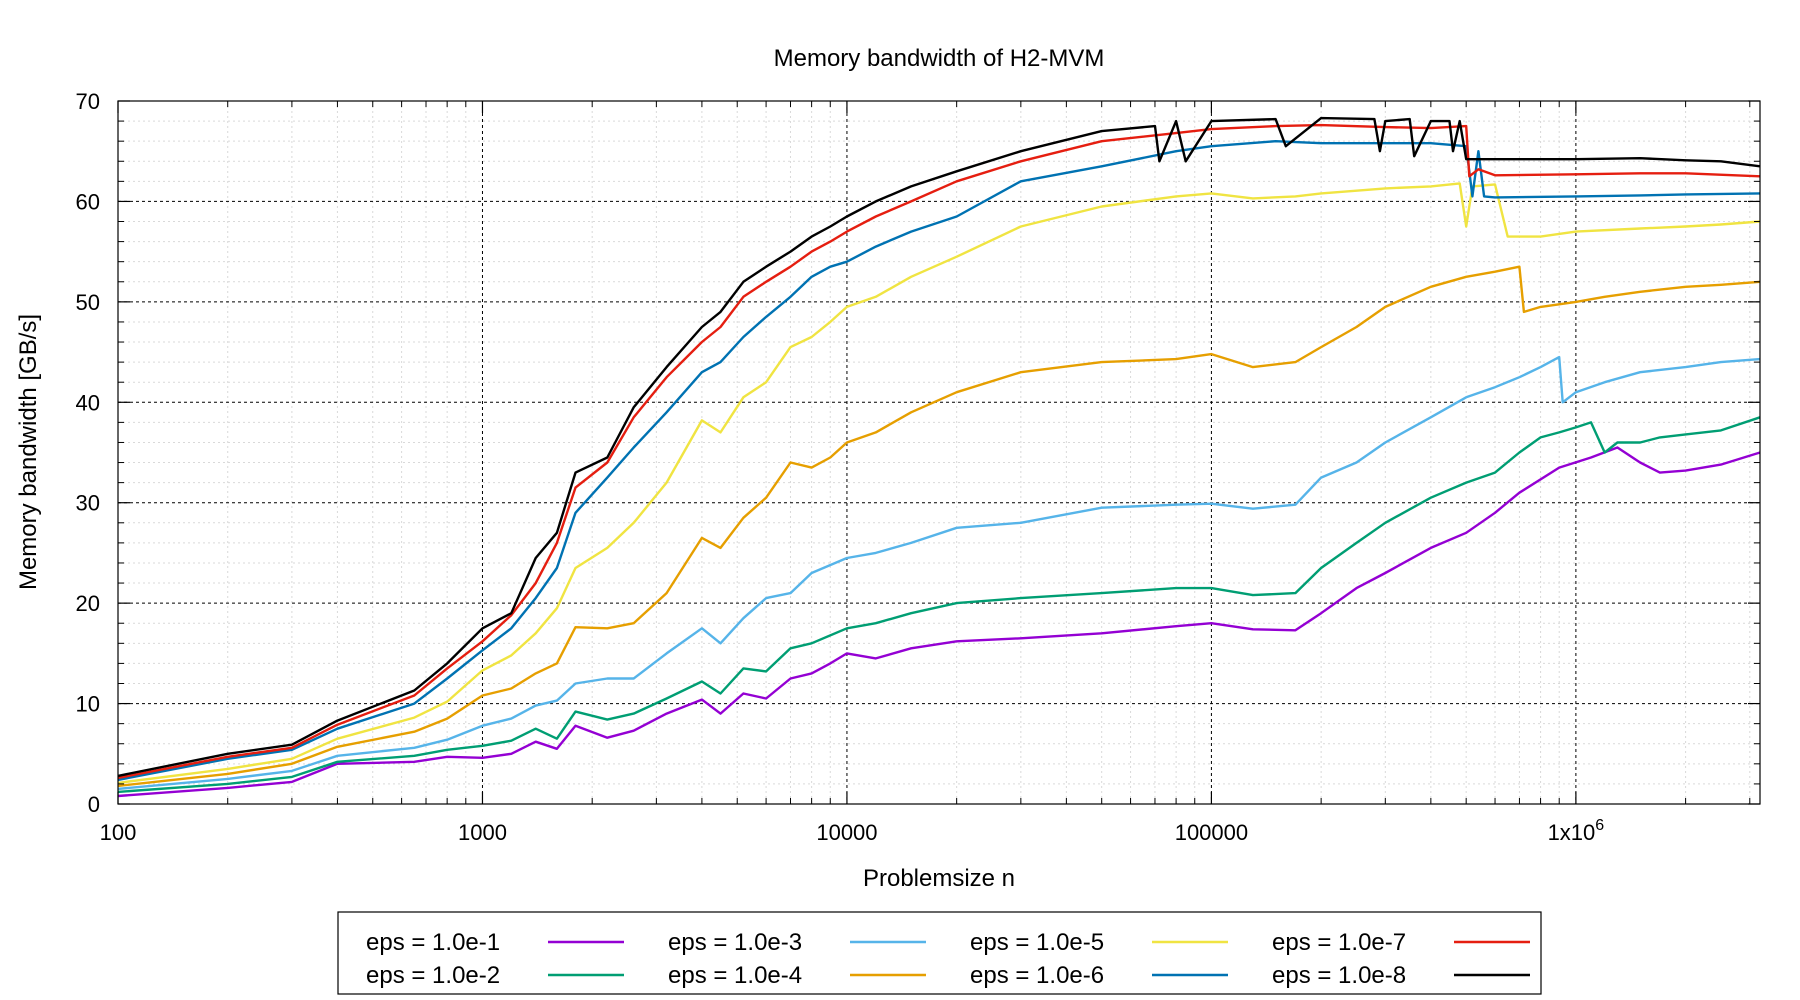 This screenshot has height=1000, width=1800. What do you see at coordinates (88, 603) in the screenshot?
I see `y-tick-label: 20` at bounding box center [88, 603].